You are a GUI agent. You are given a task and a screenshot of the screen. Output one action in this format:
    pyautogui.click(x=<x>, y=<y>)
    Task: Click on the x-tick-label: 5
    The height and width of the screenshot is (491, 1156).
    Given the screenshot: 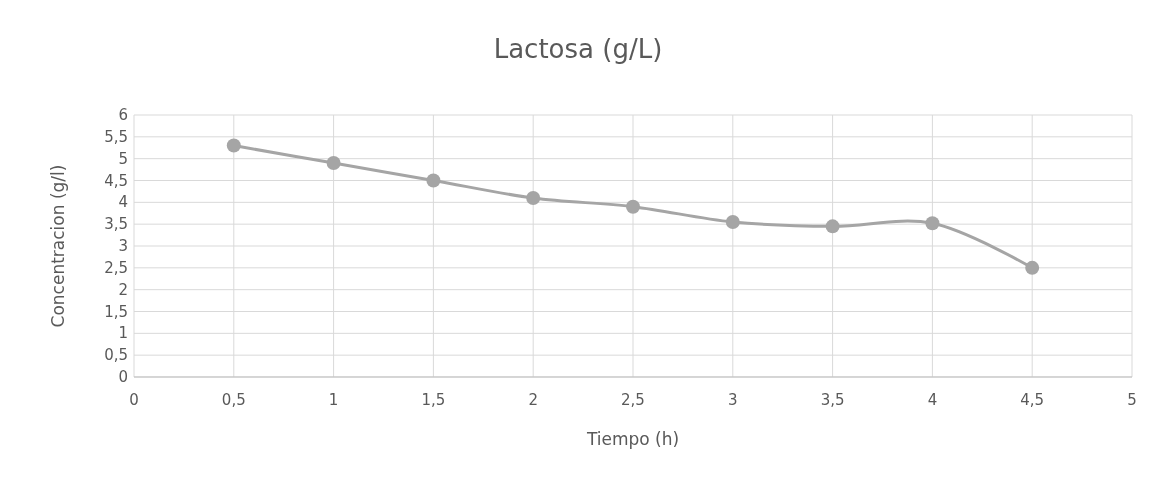 What is the action you would take?
    pyautogui.click(x=1132, y=400)
    